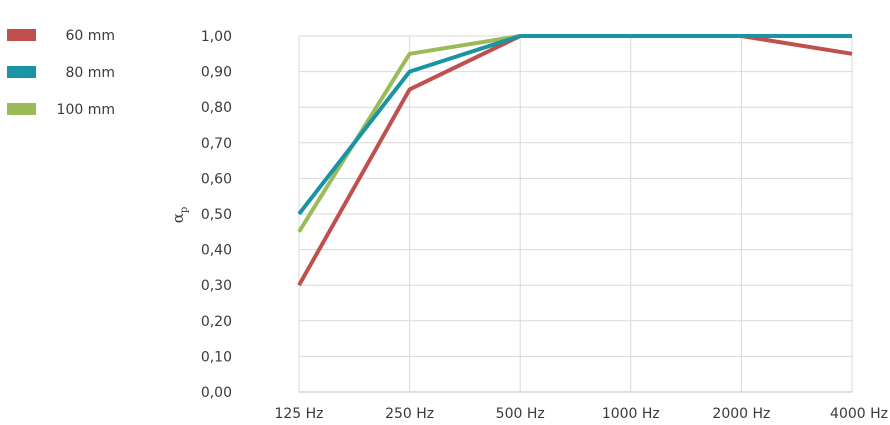  I want to click on x-tick-label: 4000 Hz, so click(859, 414).